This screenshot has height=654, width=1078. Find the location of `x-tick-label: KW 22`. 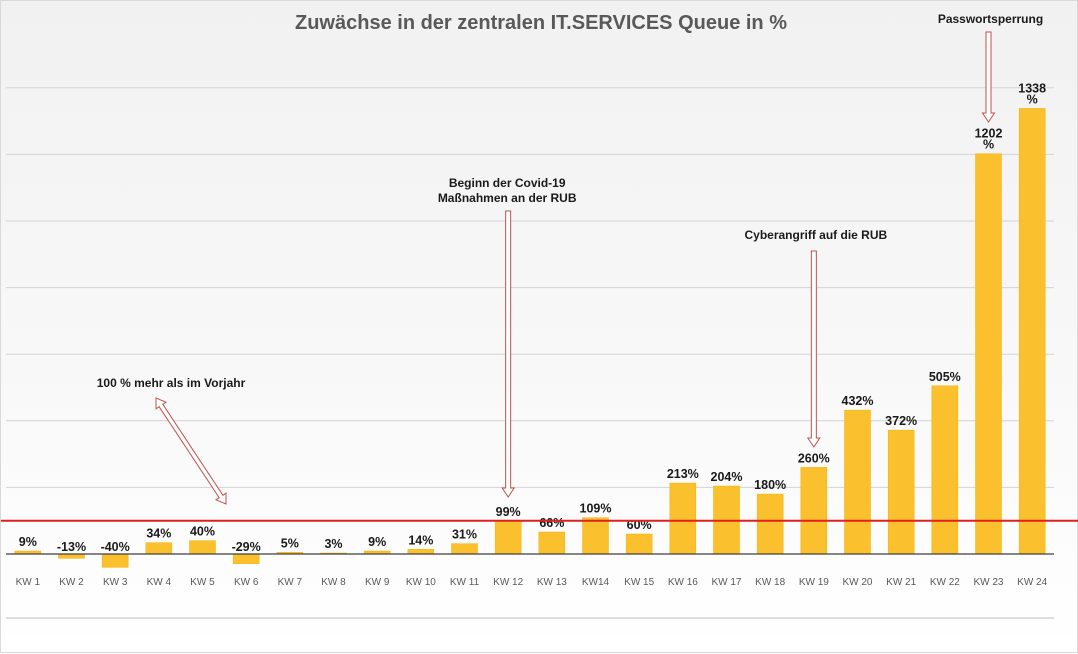

x-tick-label: KW 22 is located at coordinates (945, 582).